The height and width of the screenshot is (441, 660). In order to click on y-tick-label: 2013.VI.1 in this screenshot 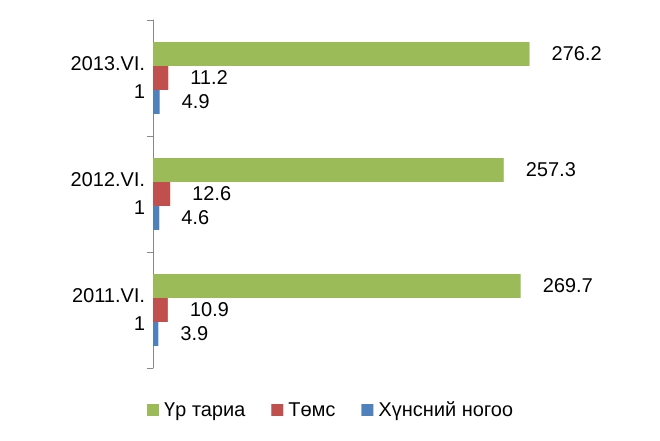, I will do `click(107, 78)`.